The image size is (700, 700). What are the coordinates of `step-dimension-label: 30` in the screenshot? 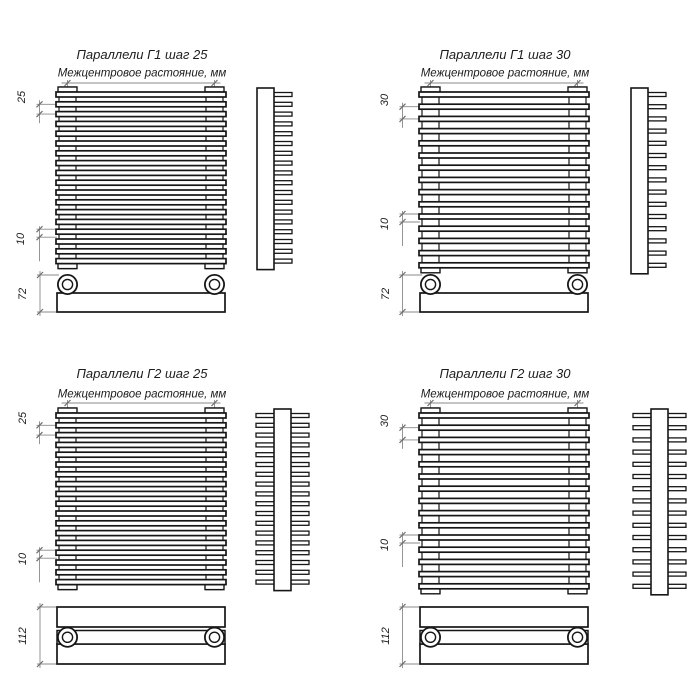 It's located at (385, 99).